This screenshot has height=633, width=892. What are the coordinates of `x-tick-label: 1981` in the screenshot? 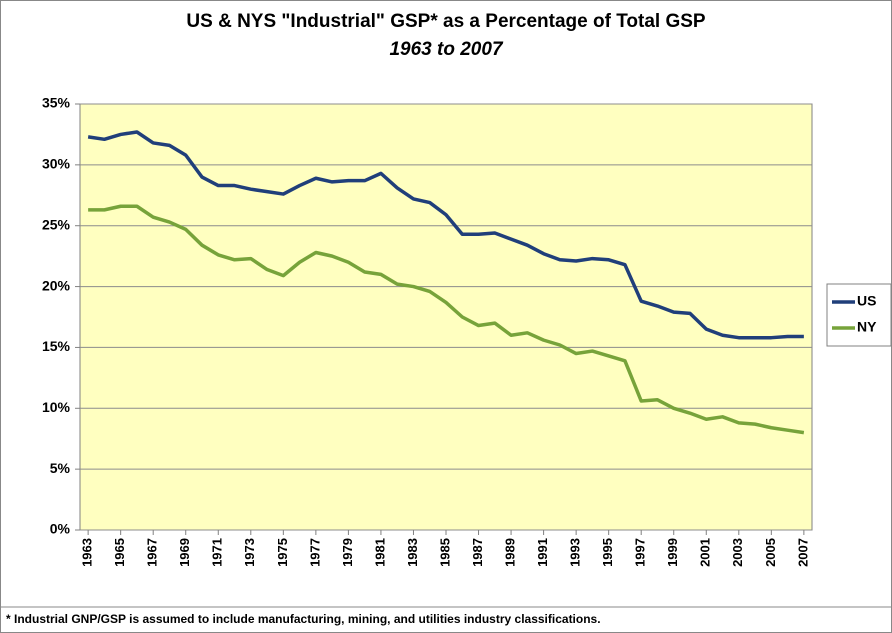 It's located at (379, 552).